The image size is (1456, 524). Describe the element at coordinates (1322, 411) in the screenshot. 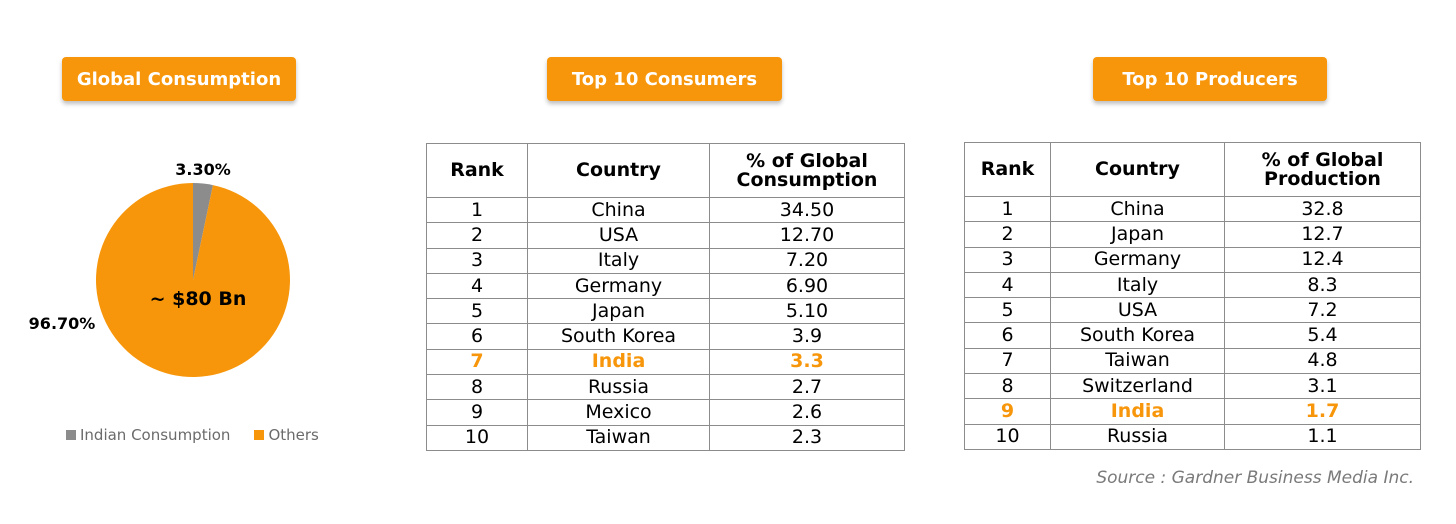

I see `cell-percent: 1.7` at that location.